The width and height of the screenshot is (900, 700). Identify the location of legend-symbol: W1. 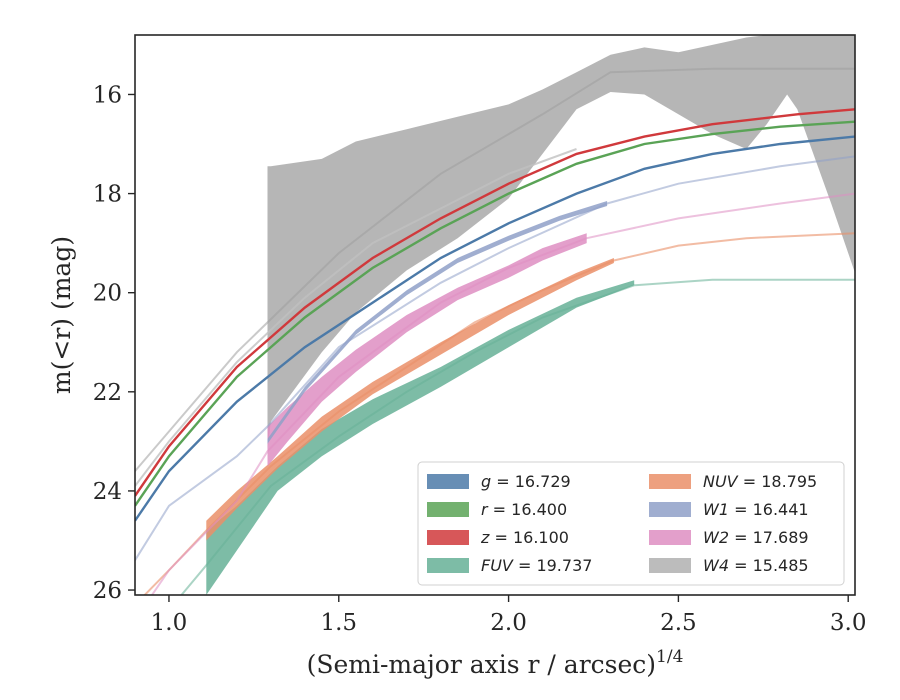
(716, 509).